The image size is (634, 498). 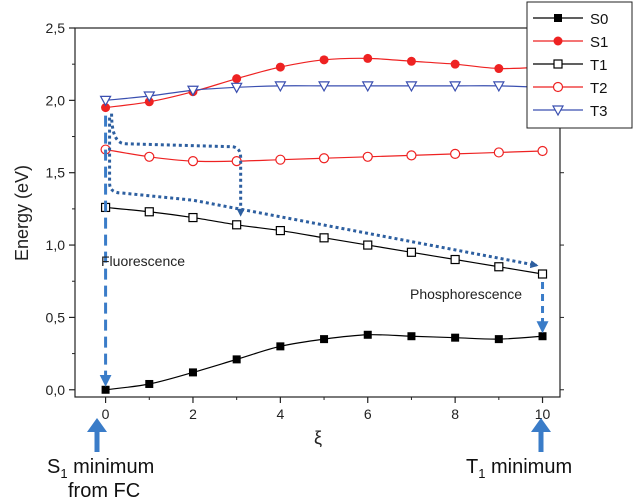 I want to click on fluorescence-label: Fluorescence, so click(x=143, y=261).